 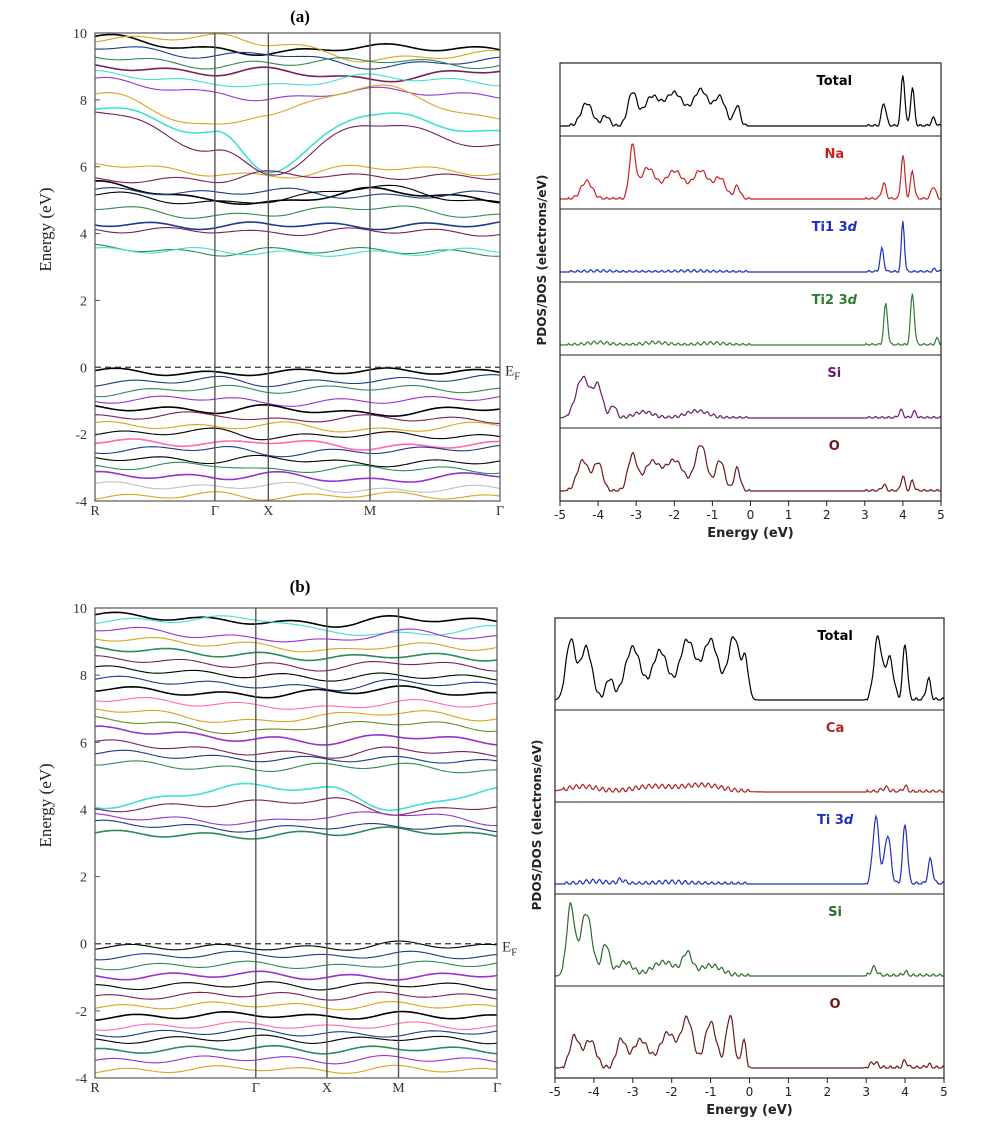 What do you see at coordinates (300, 586) in the screenshot?
I see `panel-label-b: (b)` at bounding box center [300, 586].